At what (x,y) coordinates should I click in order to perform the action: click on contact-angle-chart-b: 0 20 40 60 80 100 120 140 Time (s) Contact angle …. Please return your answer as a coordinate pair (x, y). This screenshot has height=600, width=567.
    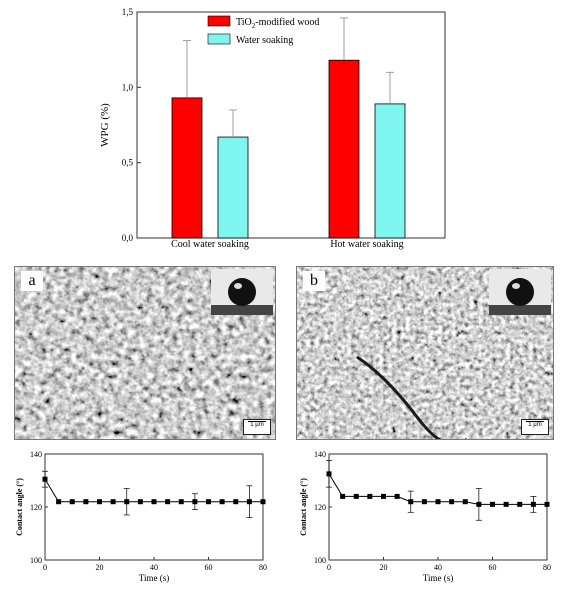
    Looking at the image, I should click on (426, 519).